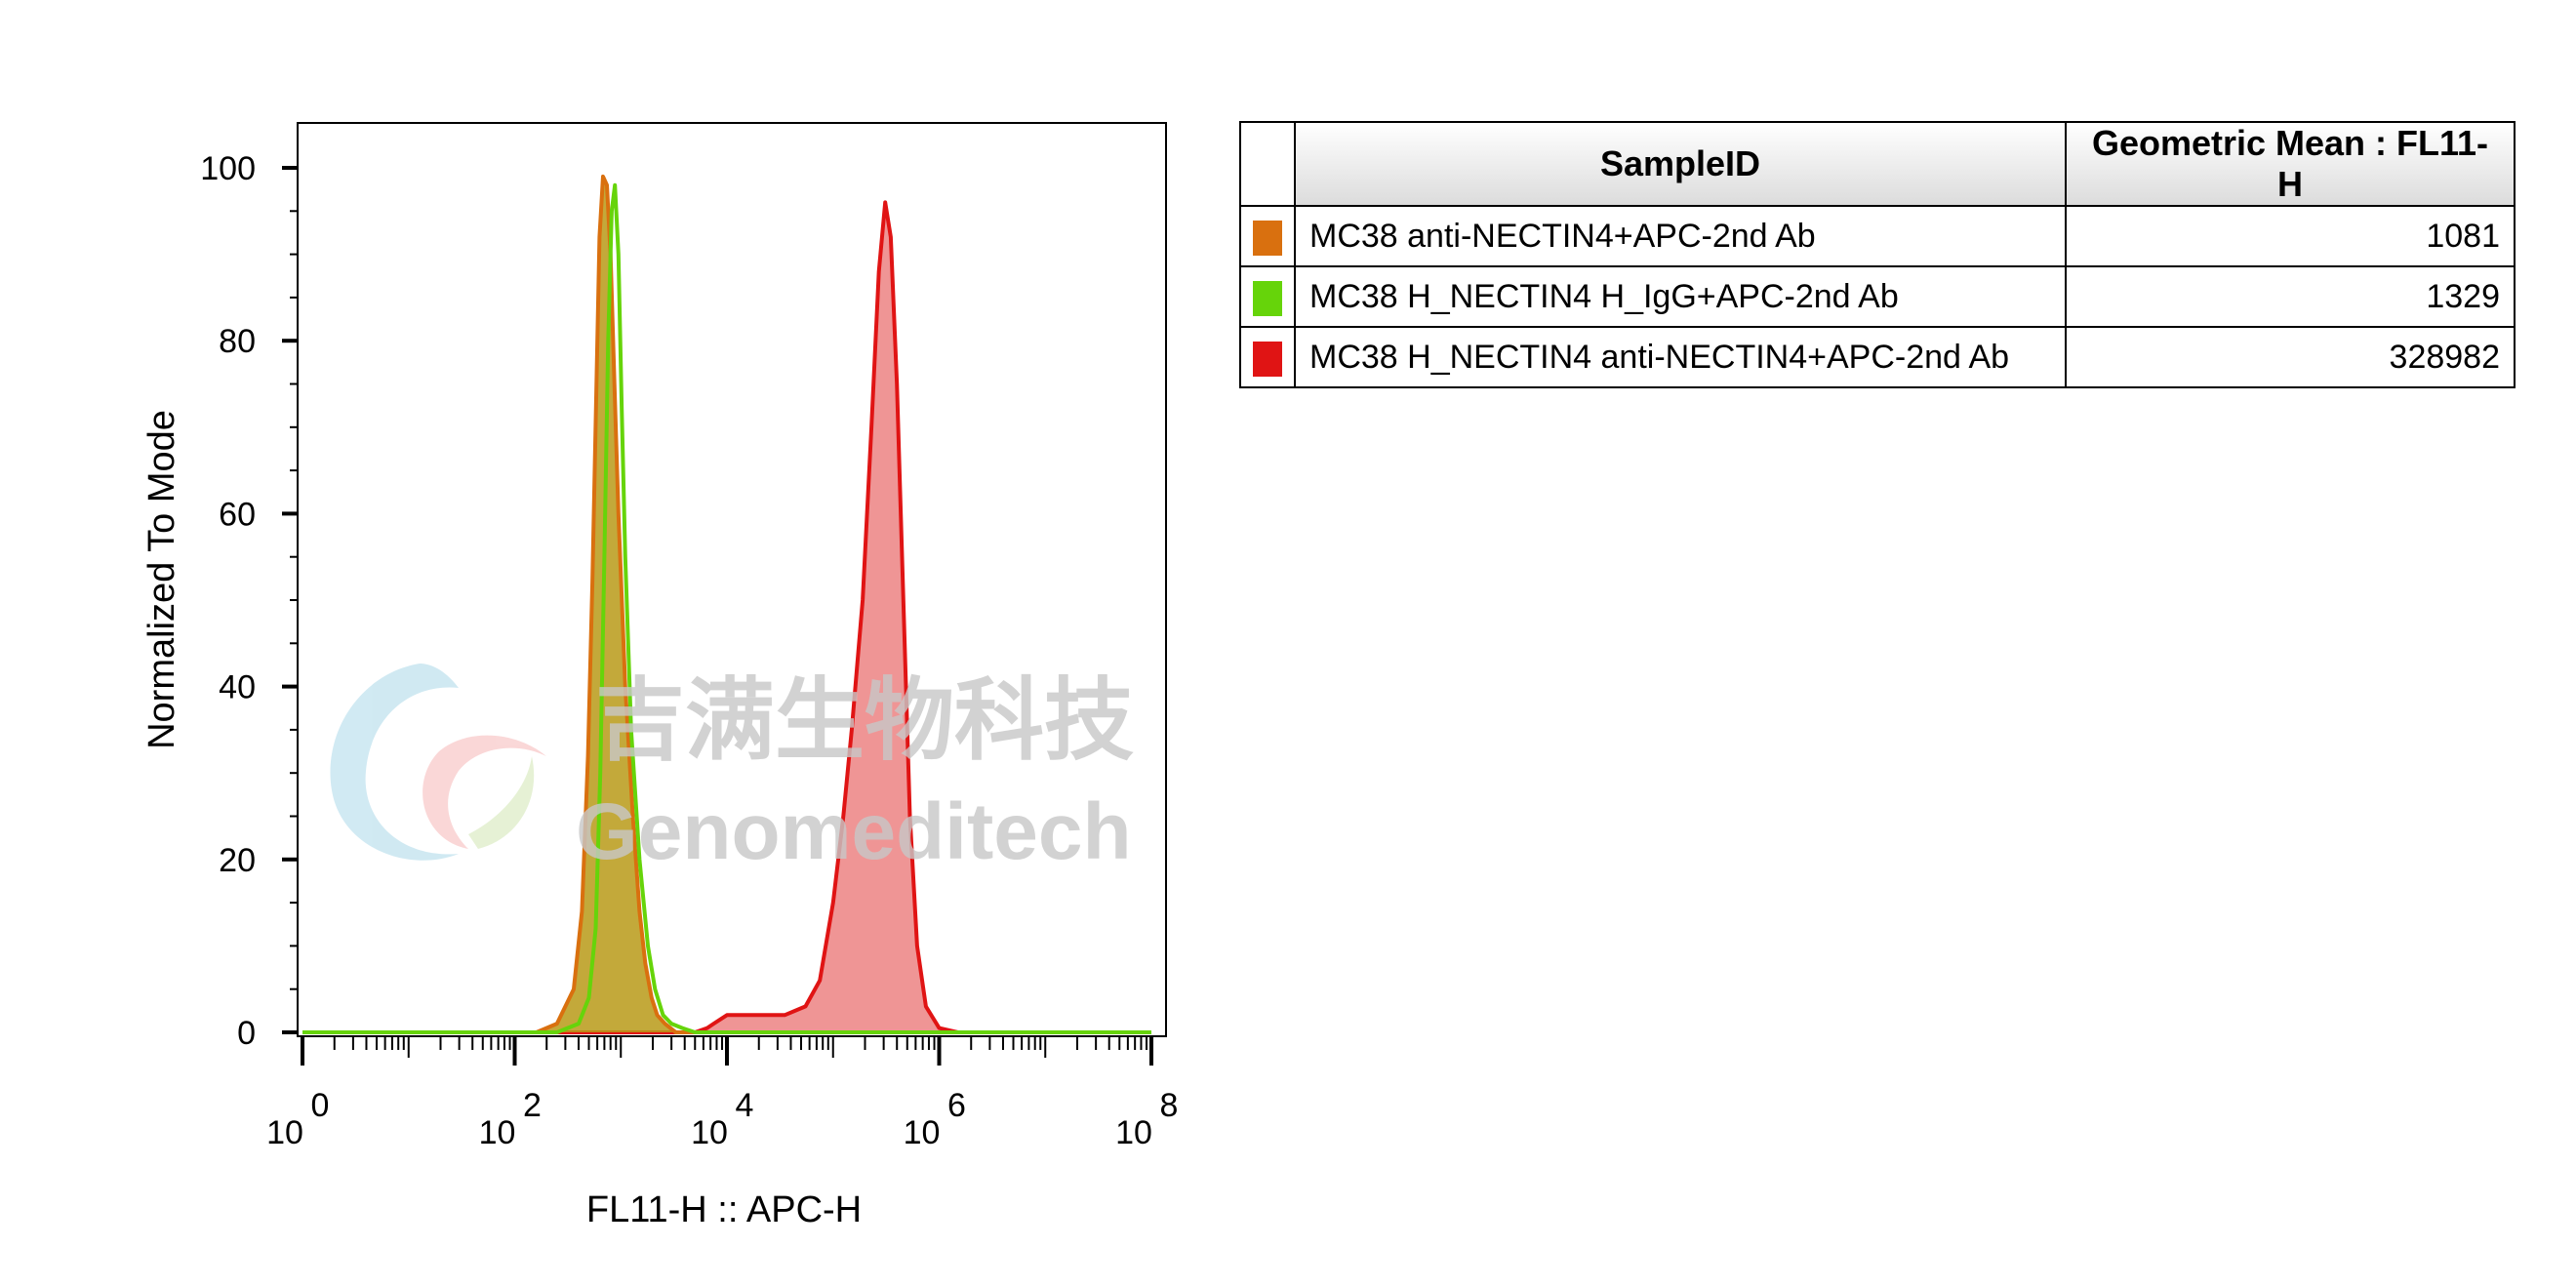 This screenshot has width=2576, height=1288. I want to click on y-tick-label: 100, so click(228, 168).